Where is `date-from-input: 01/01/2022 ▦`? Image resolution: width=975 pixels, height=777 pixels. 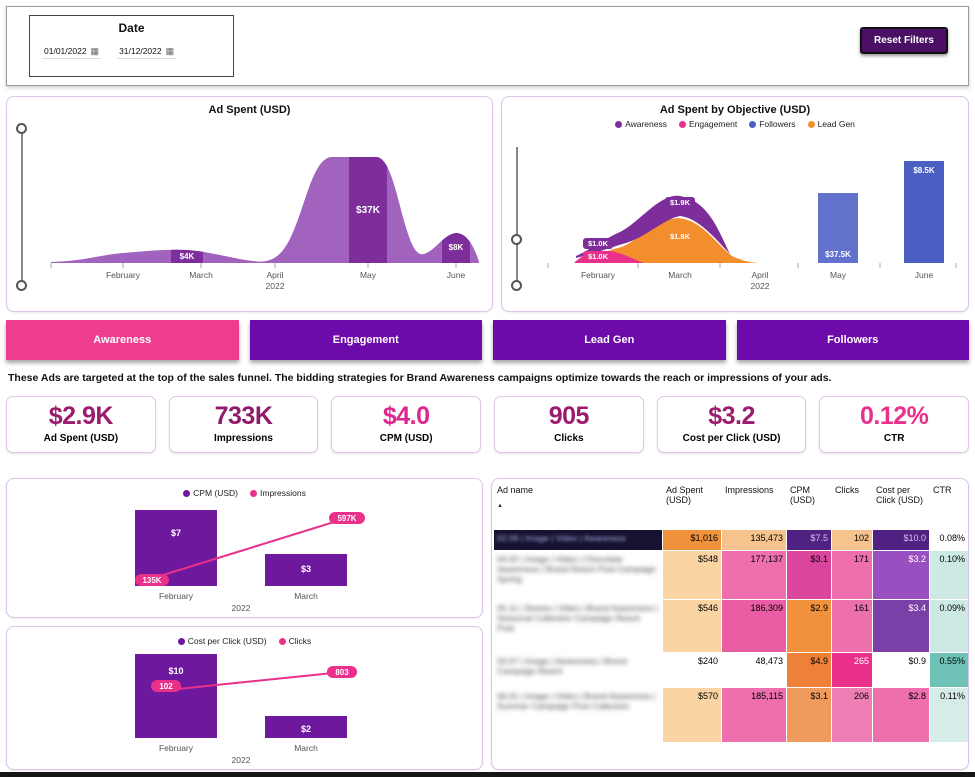 date-from-input: 01/01/2022 ▦ is located at coordinates (72, 51).